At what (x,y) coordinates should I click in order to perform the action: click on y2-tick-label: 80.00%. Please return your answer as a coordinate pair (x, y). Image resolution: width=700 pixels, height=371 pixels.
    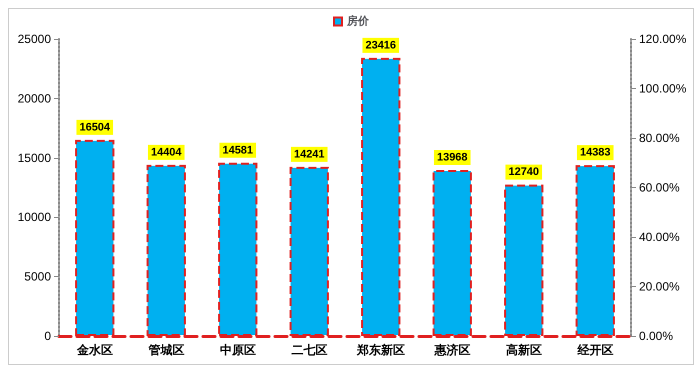
    Looking at the image, I should click on (659, 138).